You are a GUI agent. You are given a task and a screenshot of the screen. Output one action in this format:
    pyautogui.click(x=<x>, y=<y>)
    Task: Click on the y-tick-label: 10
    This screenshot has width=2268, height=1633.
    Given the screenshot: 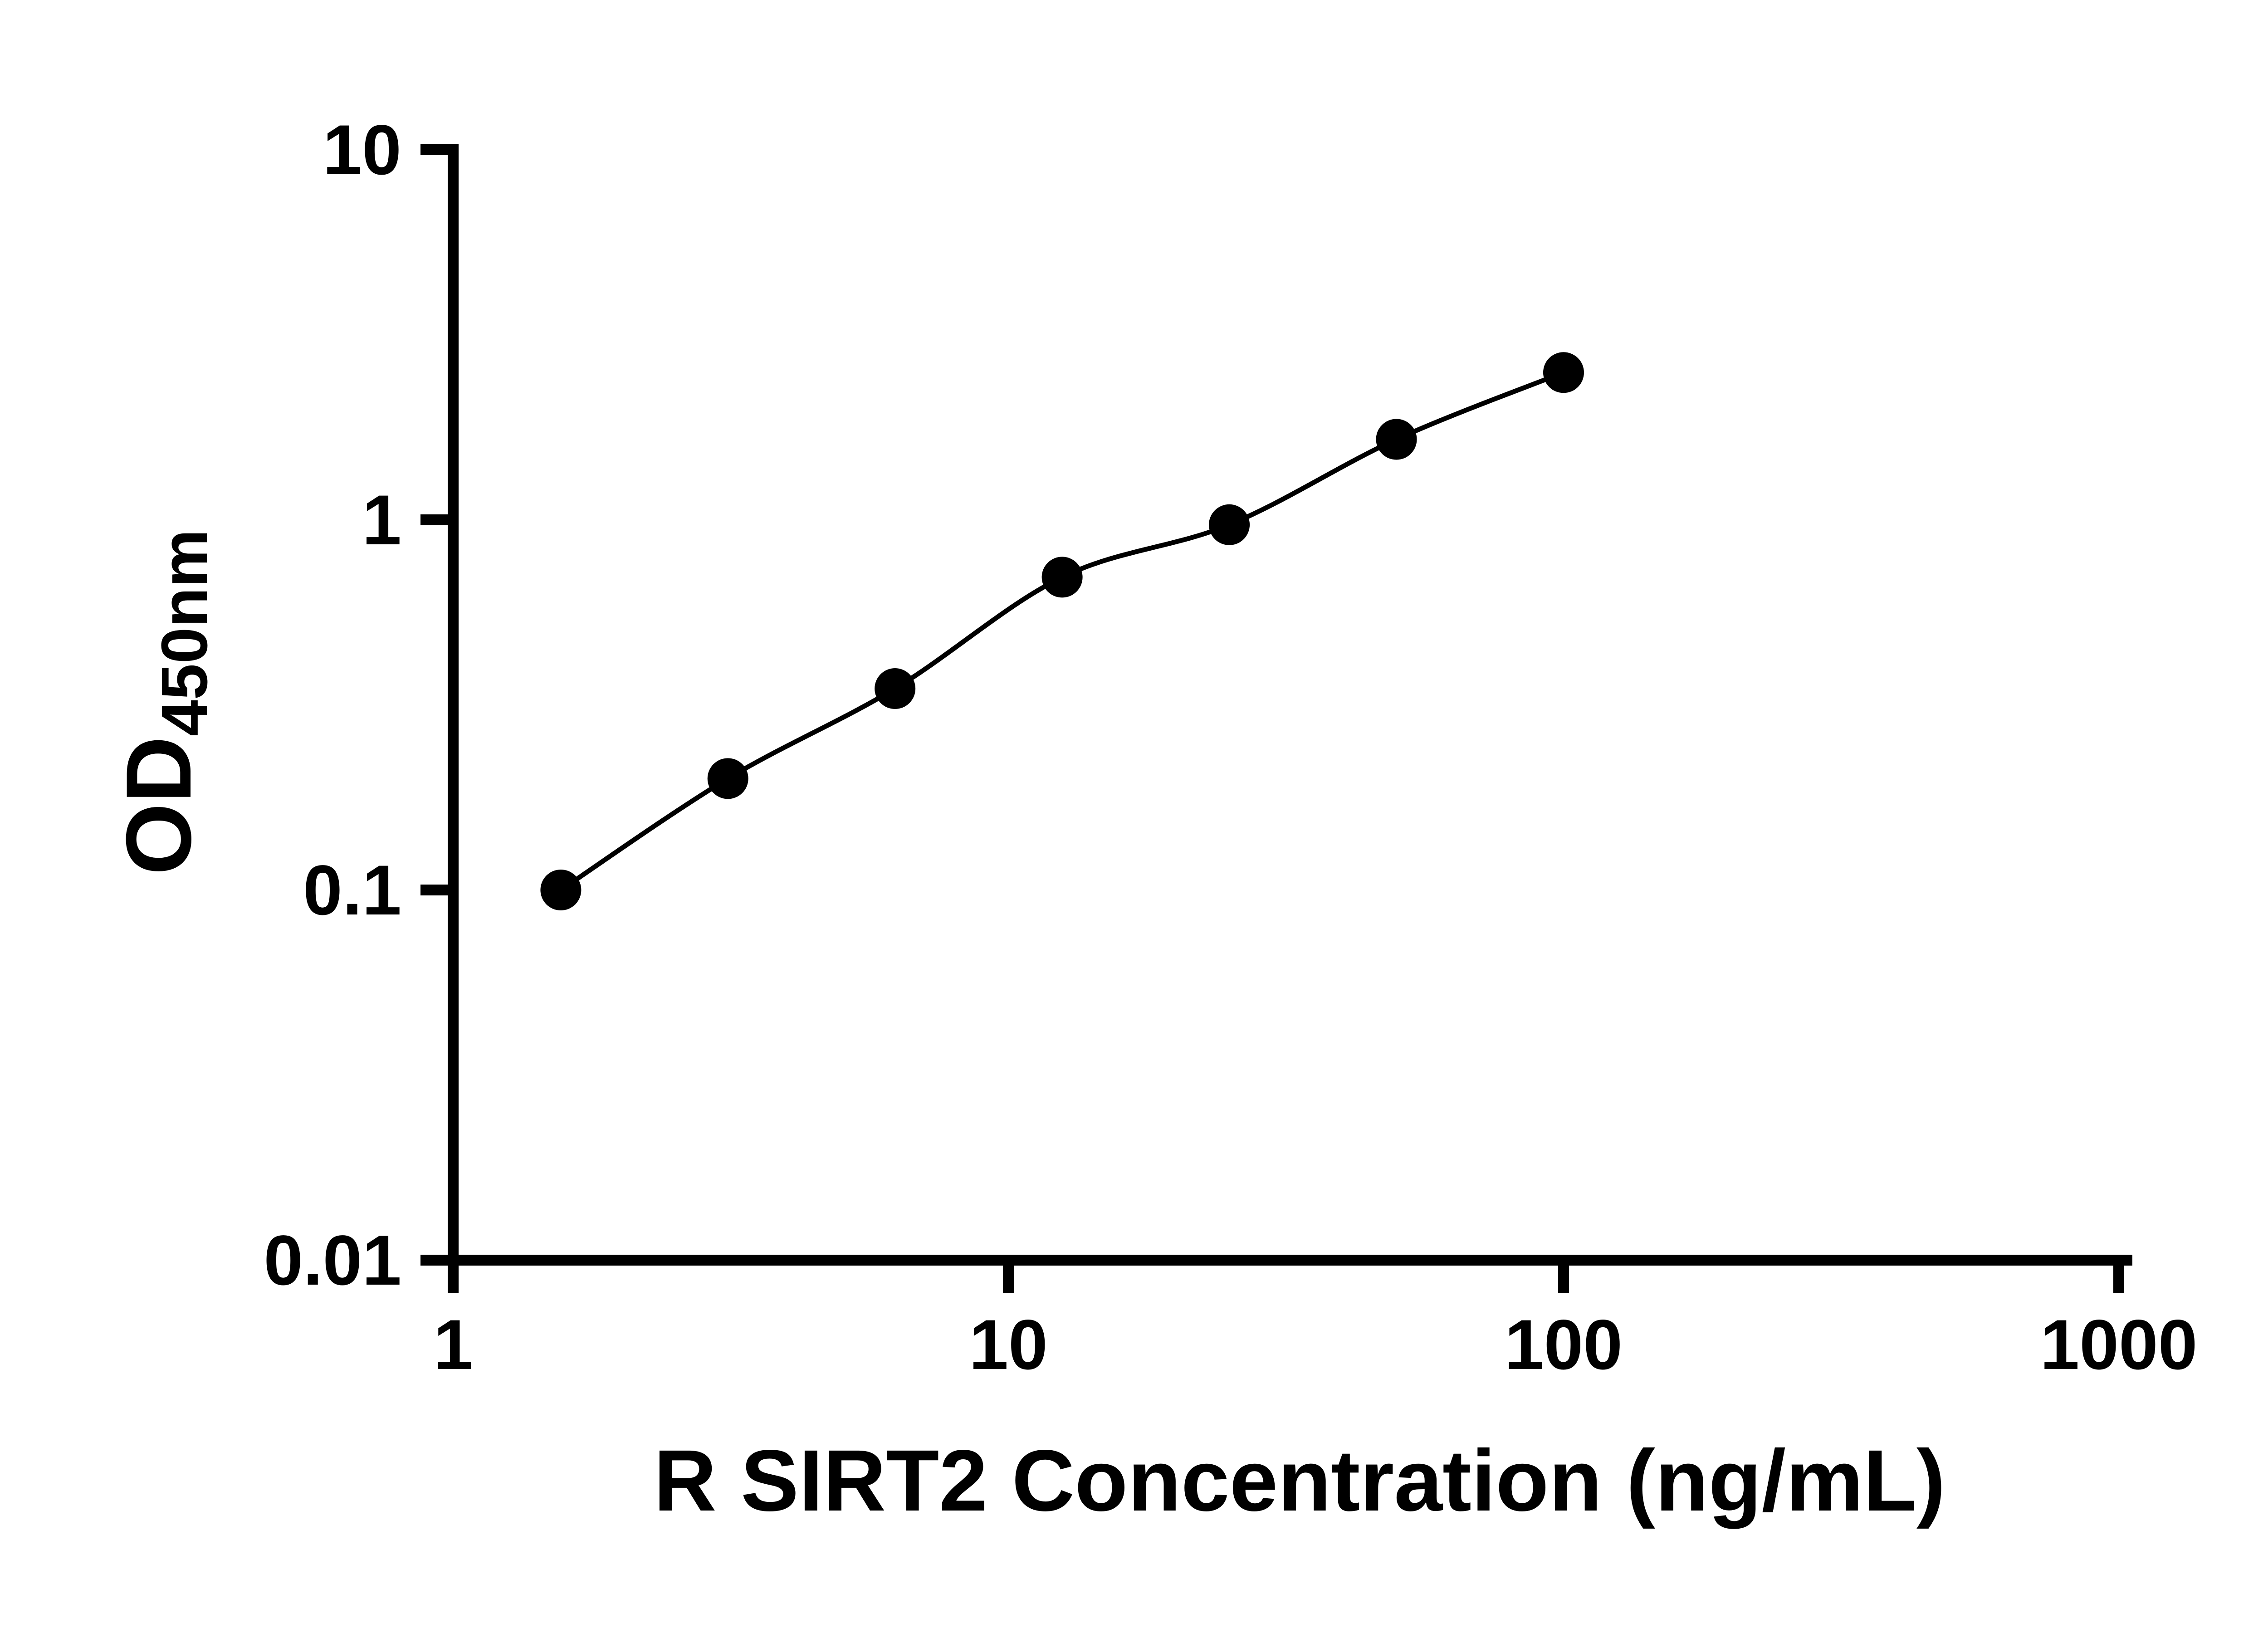 What is the action you would take?
    pyautogui.click(x=362, y=150)
    